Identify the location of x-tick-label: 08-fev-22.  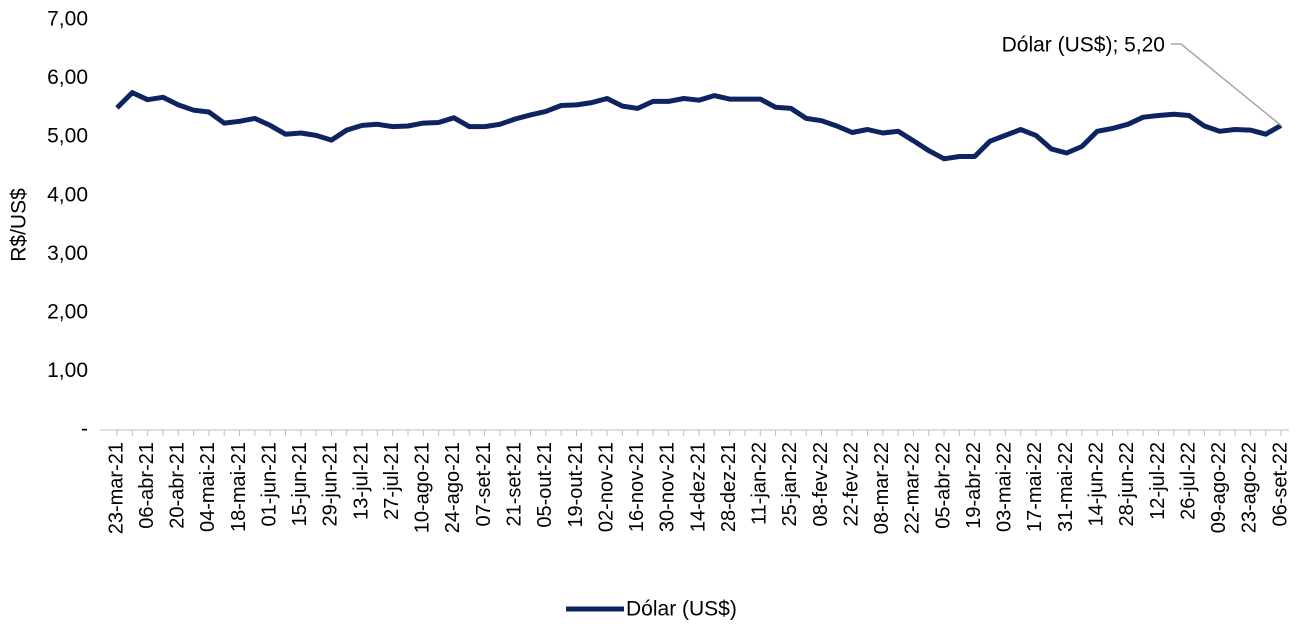
(821, 484).